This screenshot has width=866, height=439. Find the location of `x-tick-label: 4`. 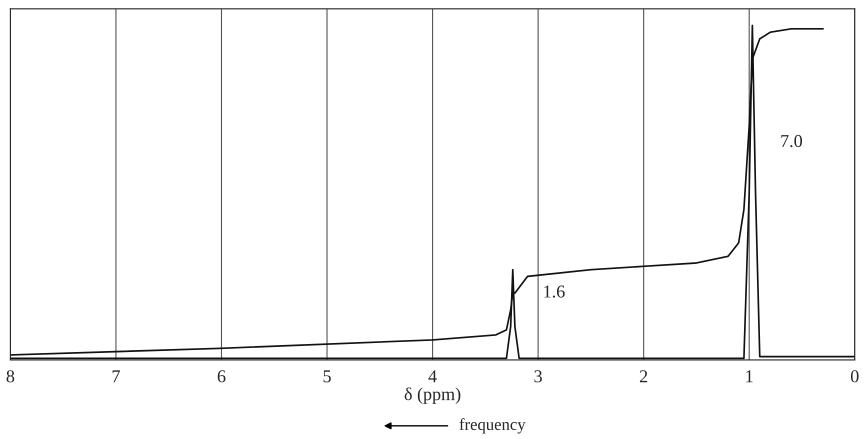

x-tick-label: 4 is located at coordinates (432, 376).